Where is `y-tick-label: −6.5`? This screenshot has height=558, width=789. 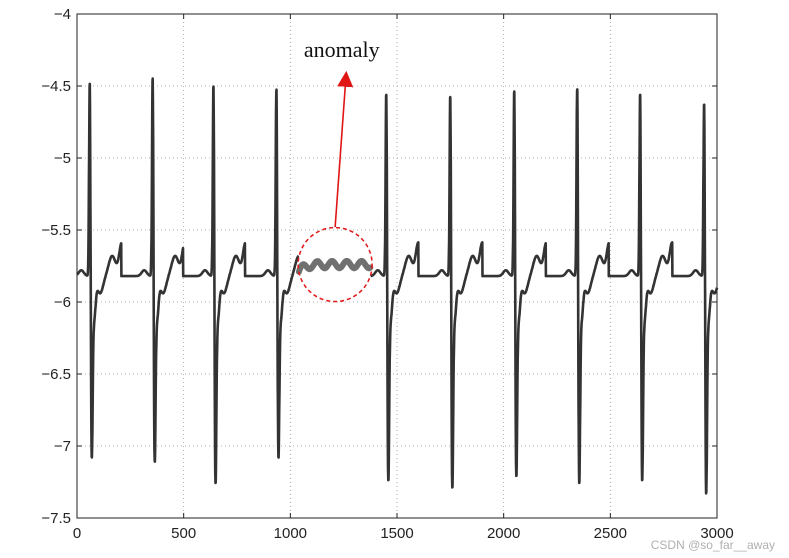 y-tick-label: −6.5 is located at coordinates (56, 374).